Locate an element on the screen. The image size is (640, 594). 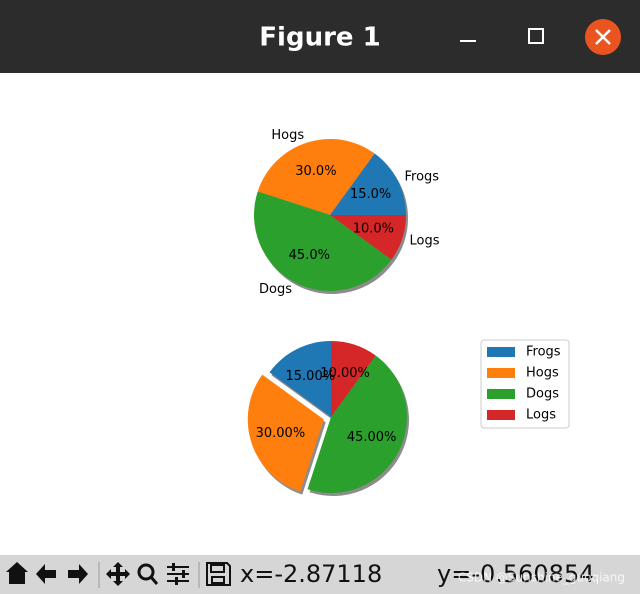
category-label: Hogs is located at coordinates (287, 135).